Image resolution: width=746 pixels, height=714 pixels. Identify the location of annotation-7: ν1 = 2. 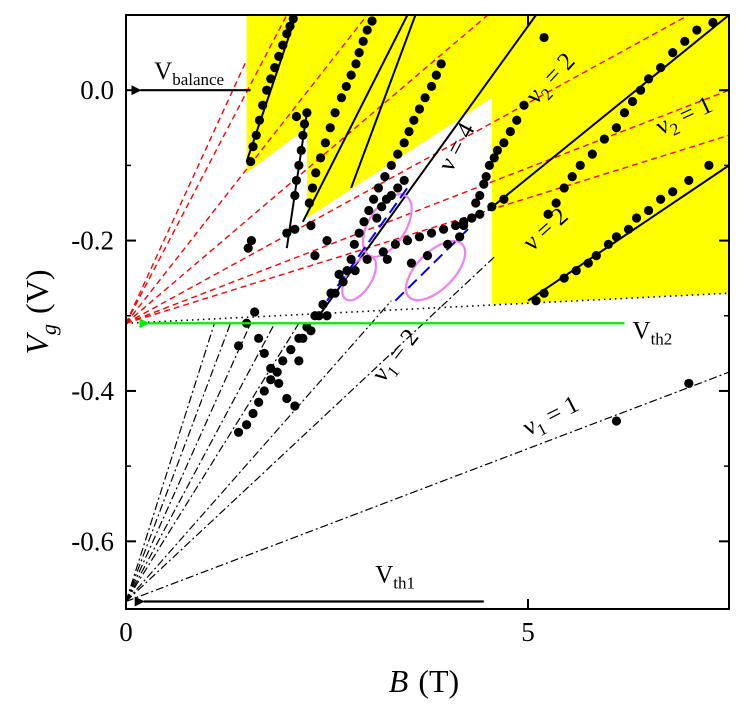
(397, 357).